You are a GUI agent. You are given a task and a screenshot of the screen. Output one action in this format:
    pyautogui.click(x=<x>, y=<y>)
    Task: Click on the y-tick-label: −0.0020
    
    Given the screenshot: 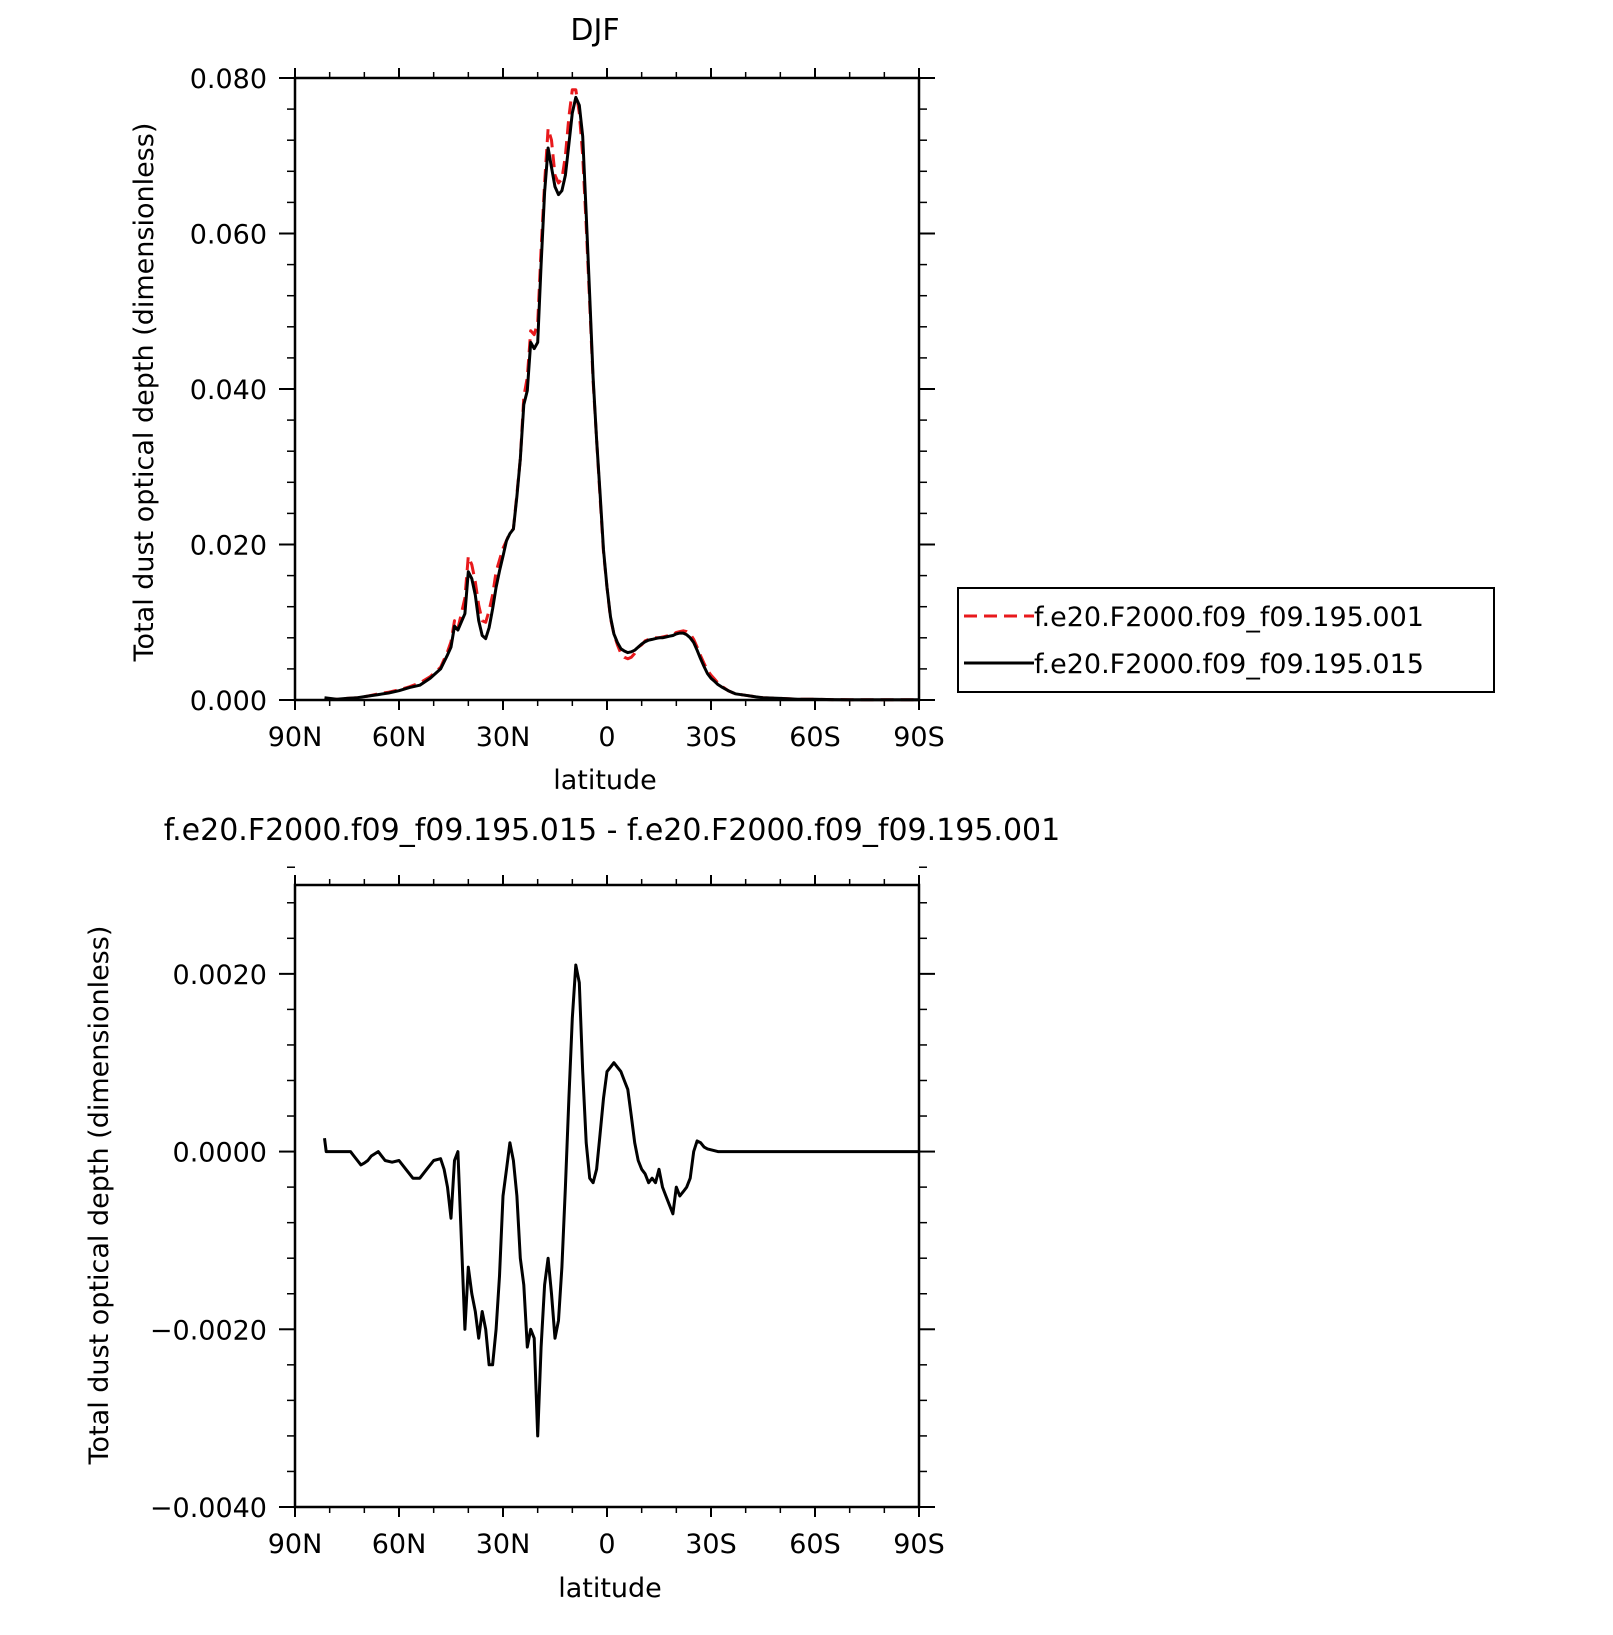 What is the action you would take?
    pyautogui.click(x=208, y=1330)
    